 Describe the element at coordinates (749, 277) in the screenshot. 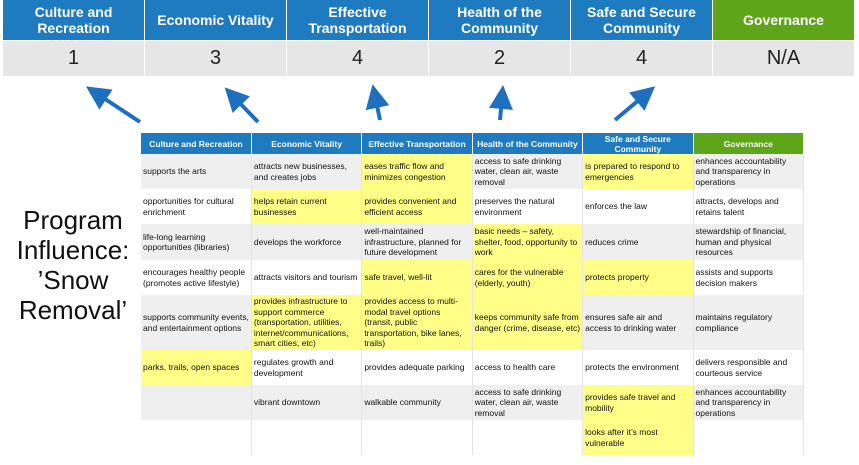

I see `table-cell: assists and supports decision makers` at that location.